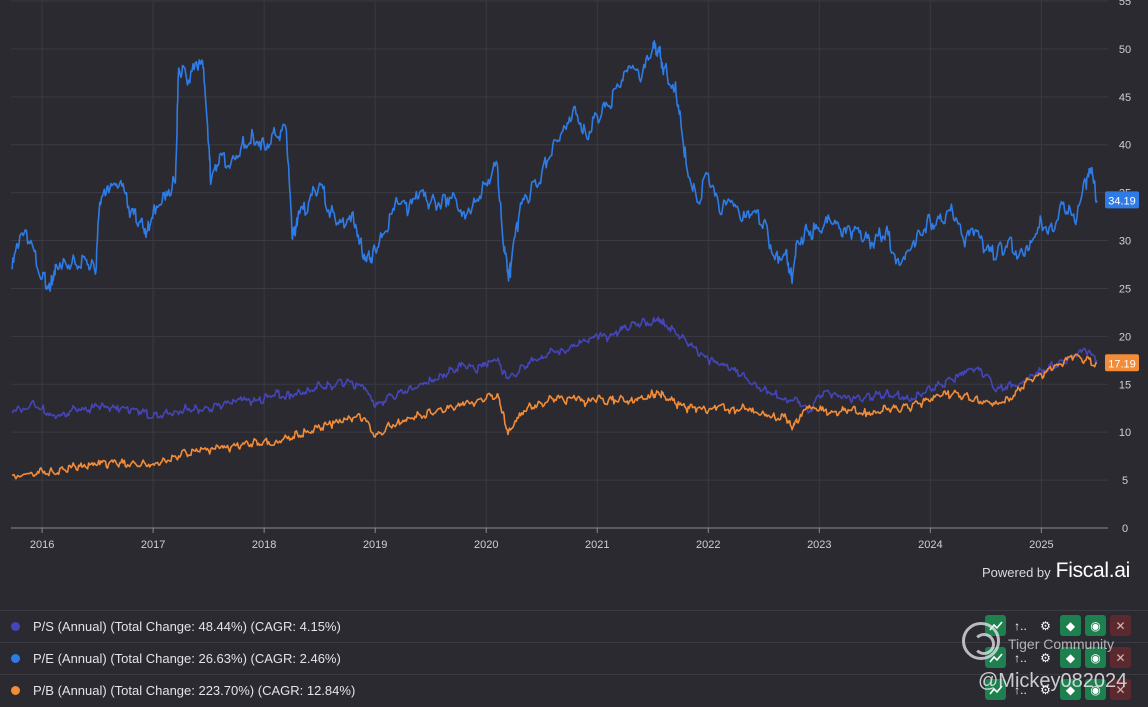 This screenshot has height=707, width=1148. What do you see at coordinates (1125, 242) in the screenshot?
I see `y-tick-label: 30` at bounding box center [1125, 242].